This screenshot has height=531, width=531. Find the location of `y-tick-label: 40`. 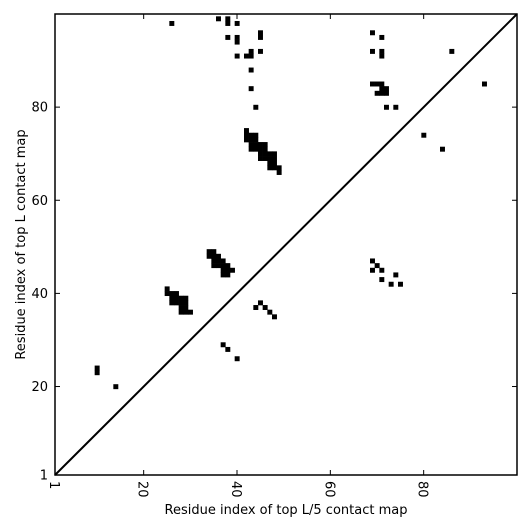

y-tick-label: 40 is located at coordinates (39, 294).